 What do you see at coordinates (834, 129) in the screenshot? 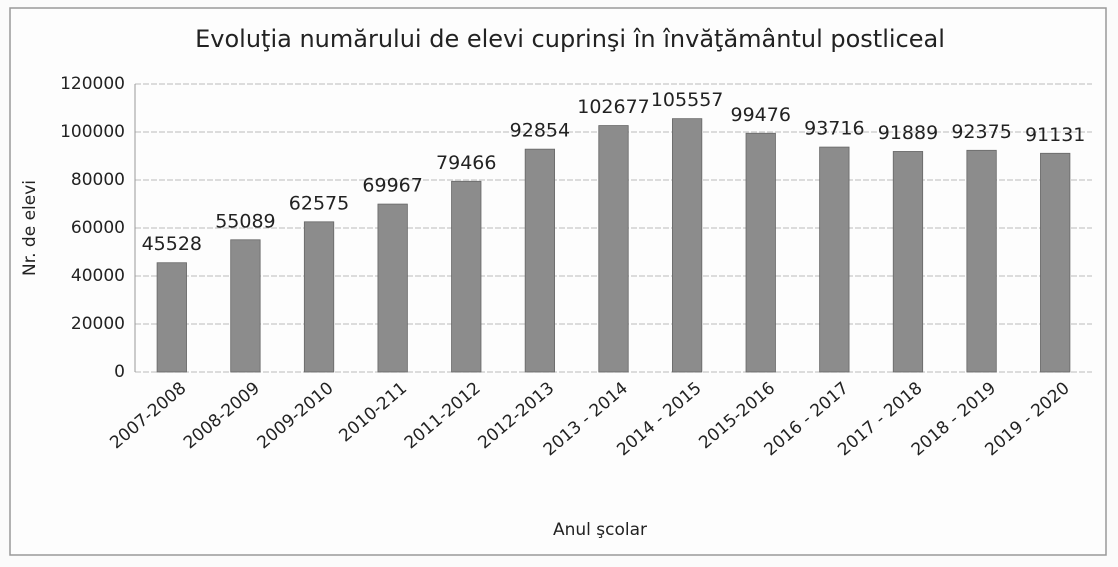
I see `data-label: 93716` at bounding box center [834, 129].